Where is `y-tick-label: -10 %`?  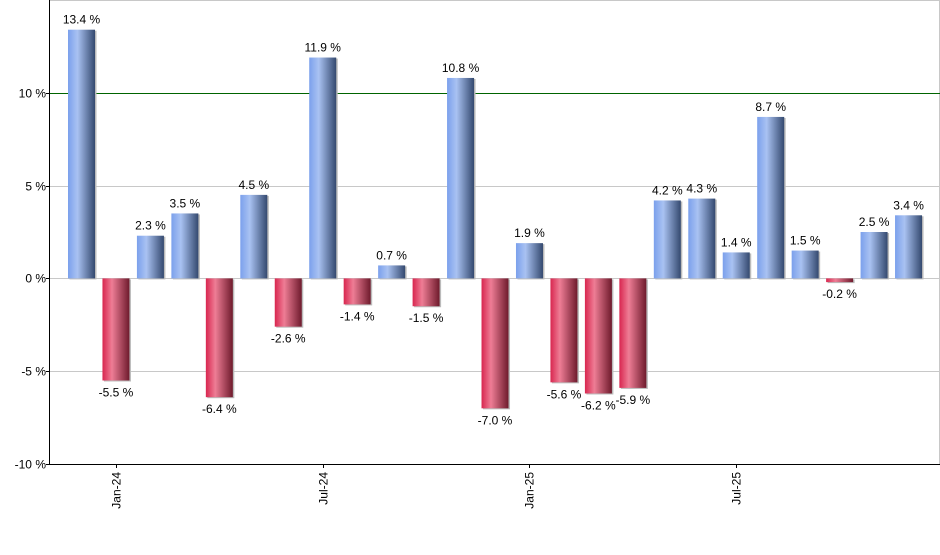 y-tick-label: -10 % is located at coordinates (31, 465).